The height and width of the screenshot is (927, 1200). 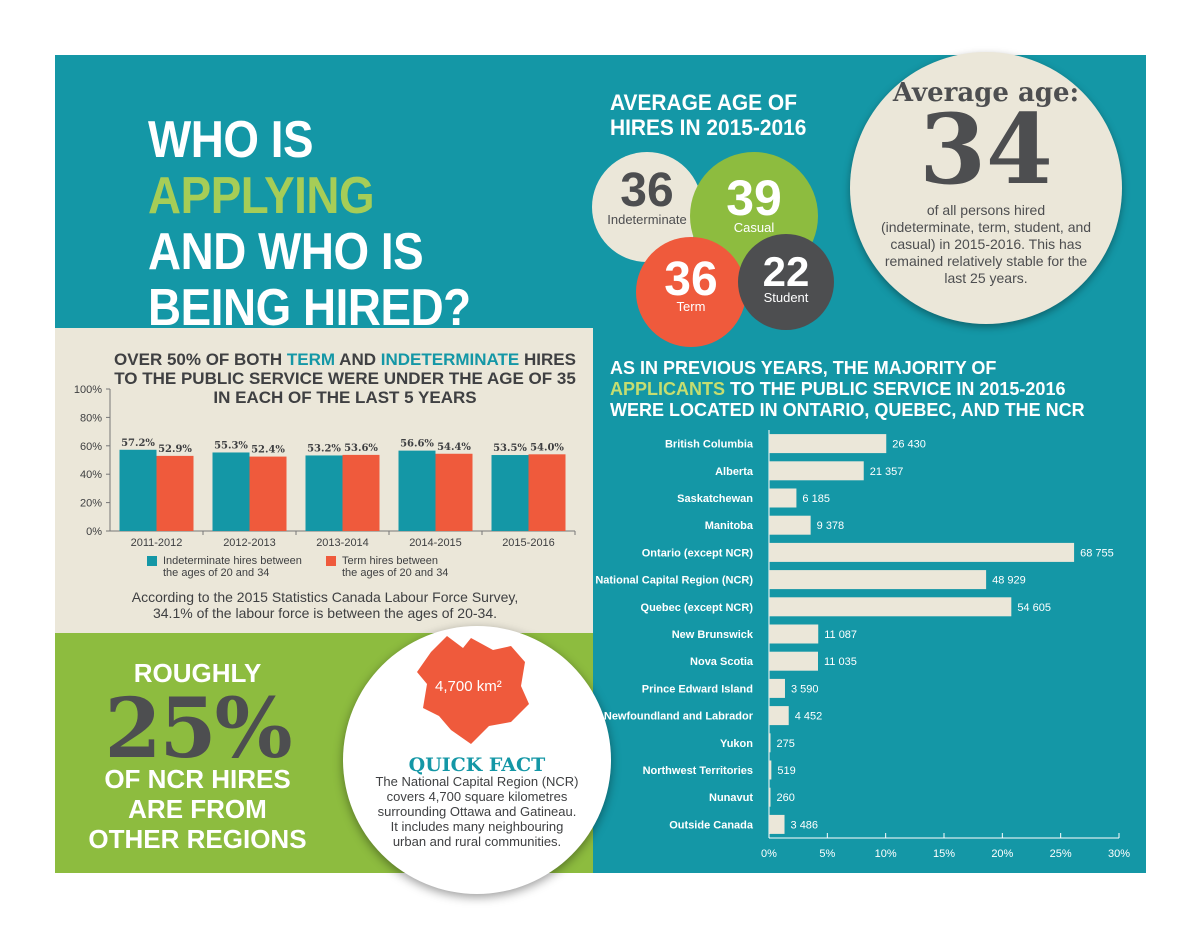 I want to click on title-line1: WHO IS, so click(x=231, y=140).